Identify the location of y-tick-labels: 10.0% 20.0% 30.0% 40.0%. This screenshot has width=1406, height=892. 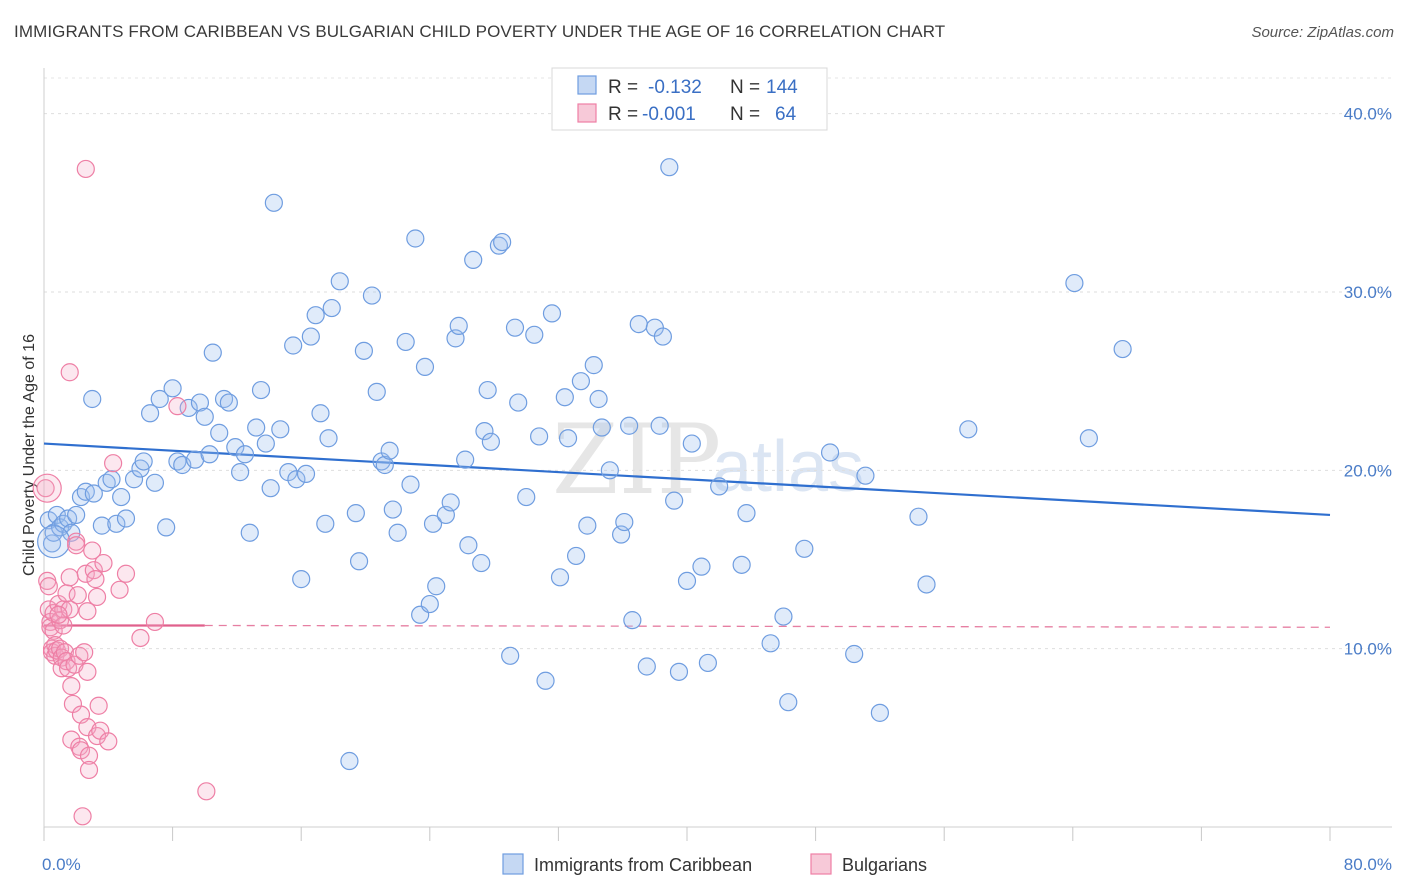
(1368, 382).